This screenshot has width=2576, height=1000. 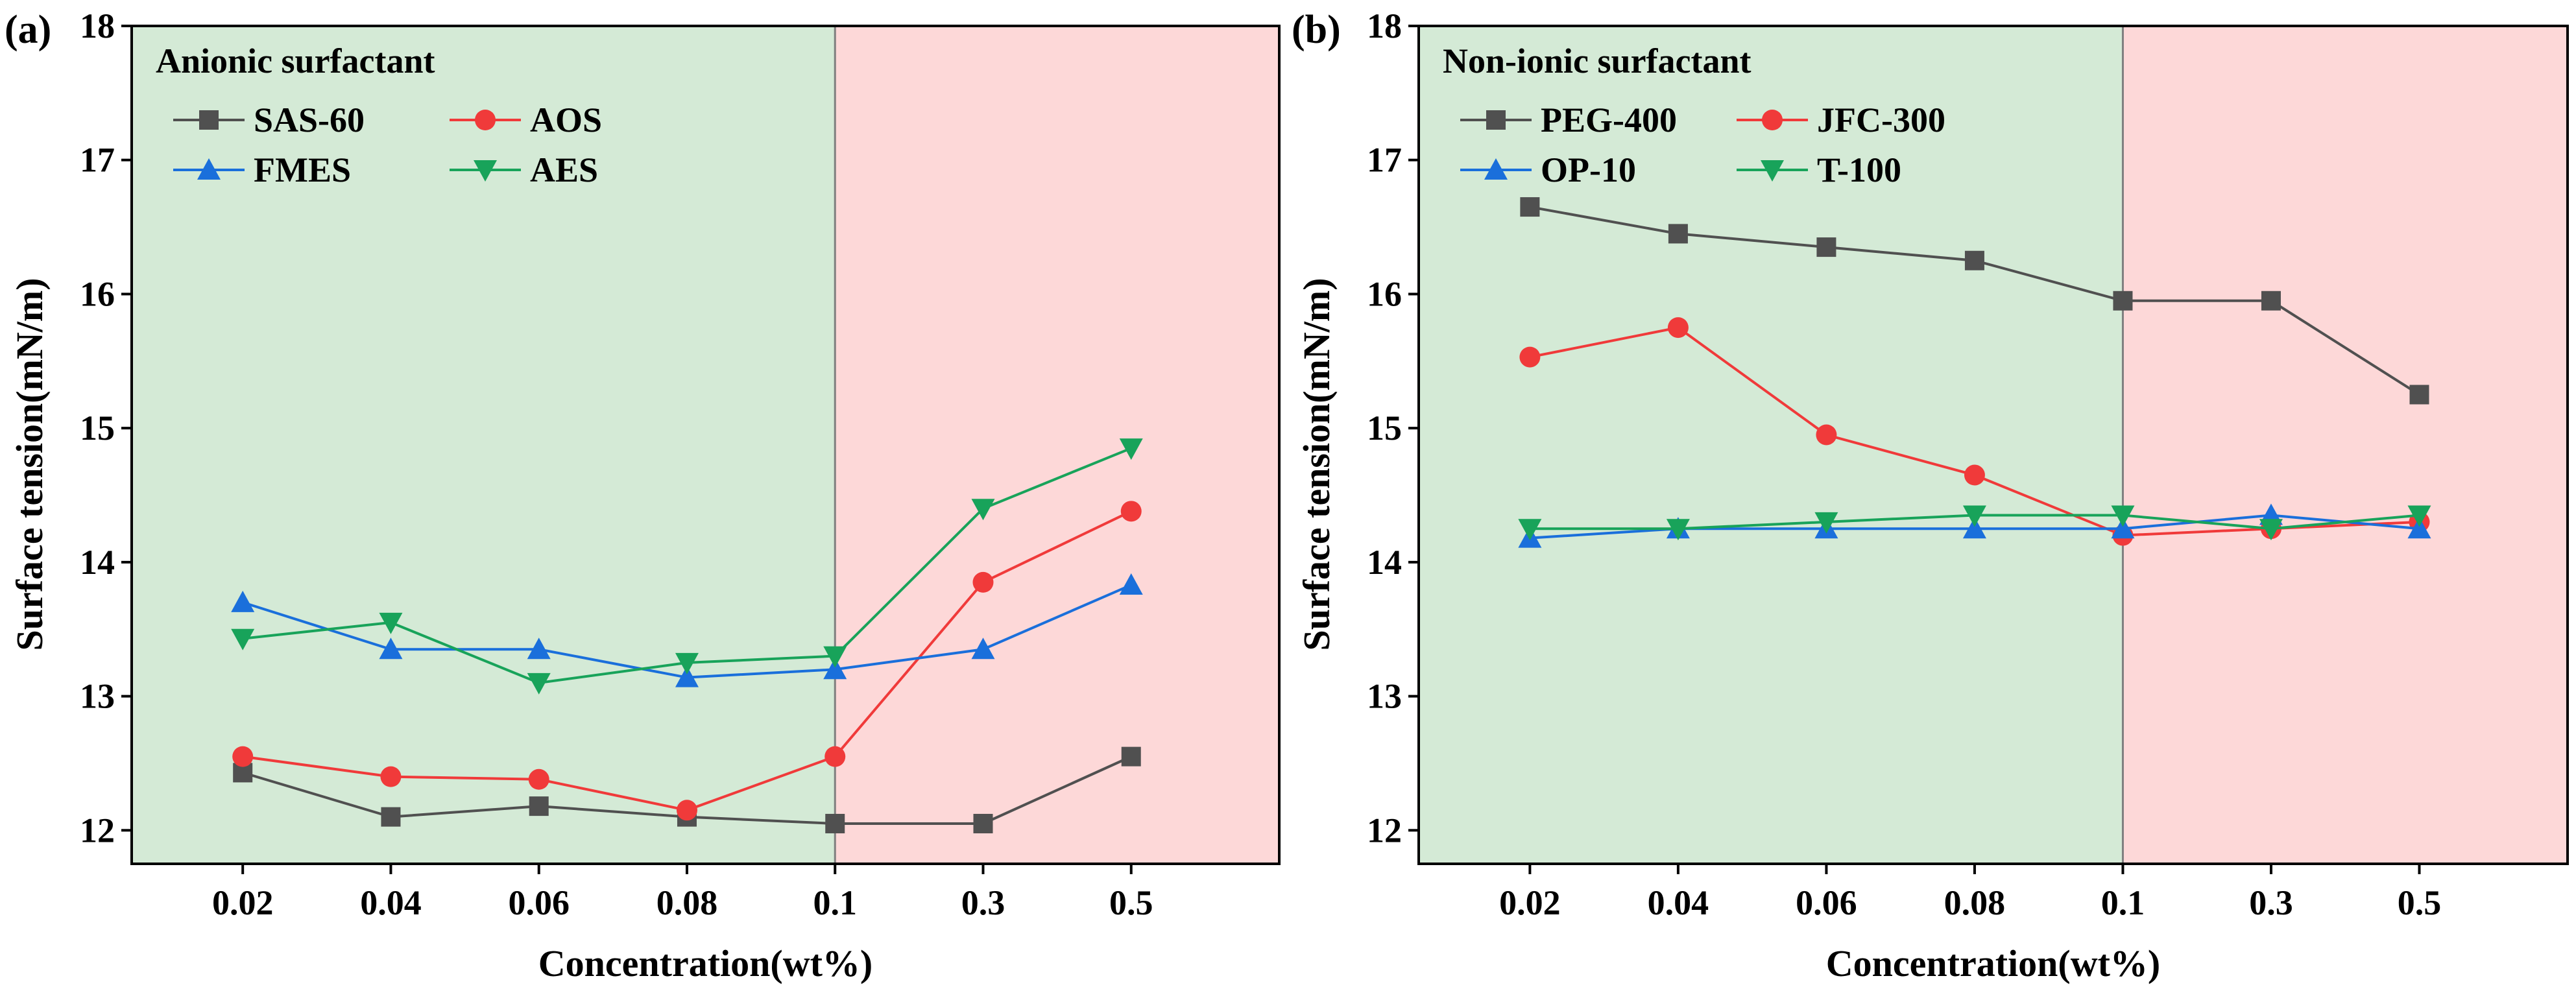 I want to click on panel-a-high-concentration-band, so click(x=1057, y=445).